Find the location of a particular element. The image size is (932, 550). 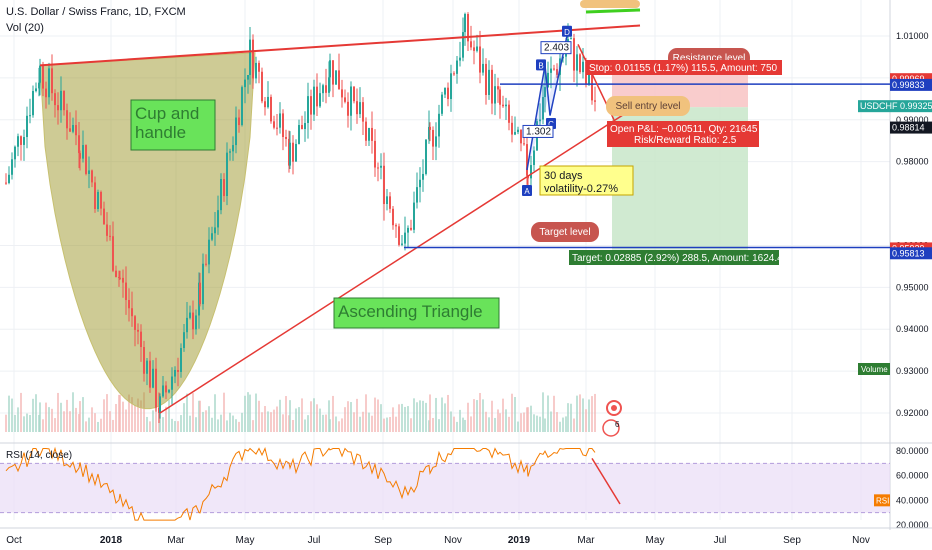

target-level-callout-bubble is located at coordinates (565, 232).